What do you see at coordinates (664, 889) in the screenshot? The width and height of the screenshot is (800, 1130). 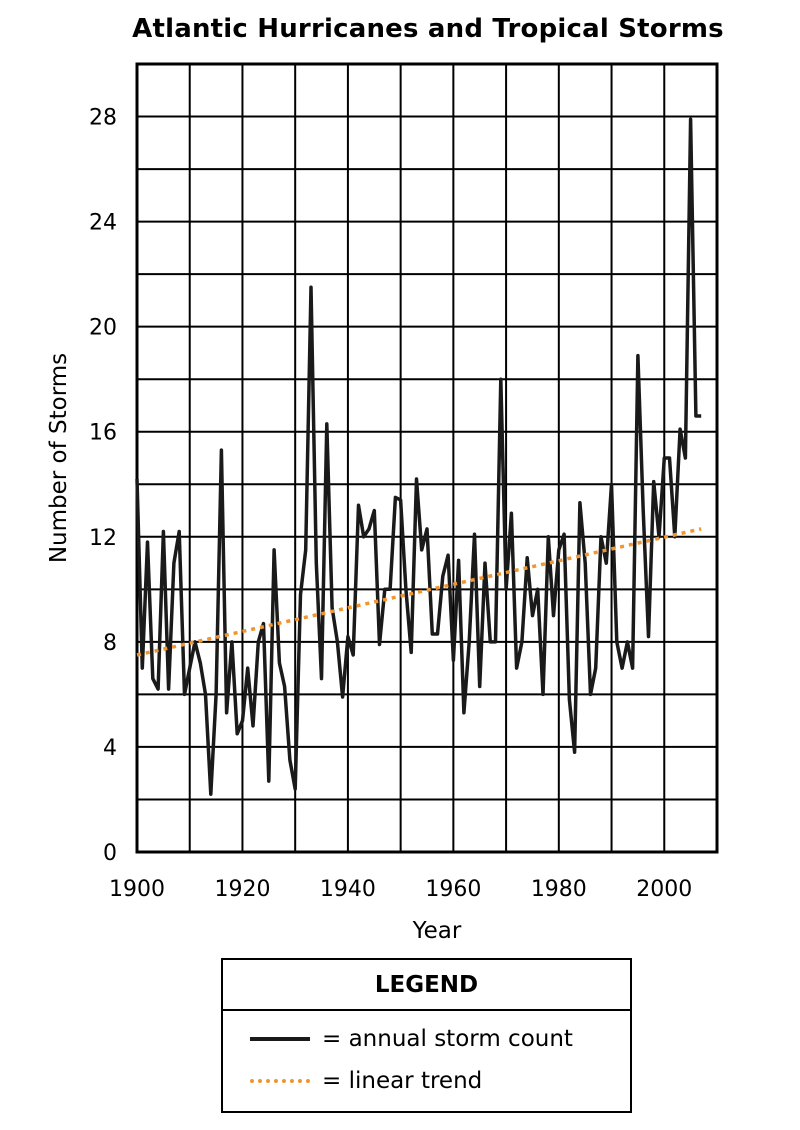 I see `x-tick-label: 2000` at bounding box center [664, 889].